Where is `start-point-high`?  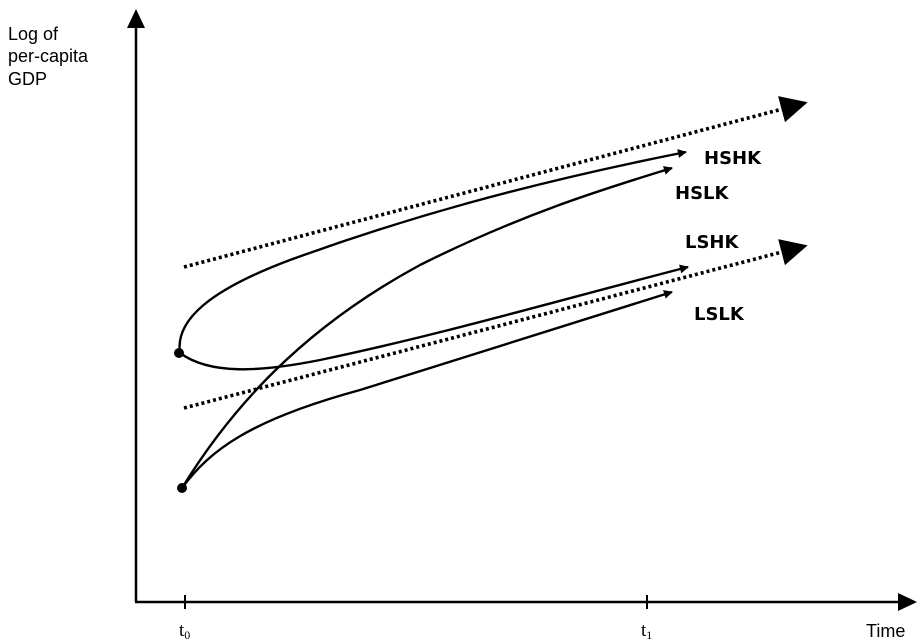 start-point-high is located at coordinates (179, 353).